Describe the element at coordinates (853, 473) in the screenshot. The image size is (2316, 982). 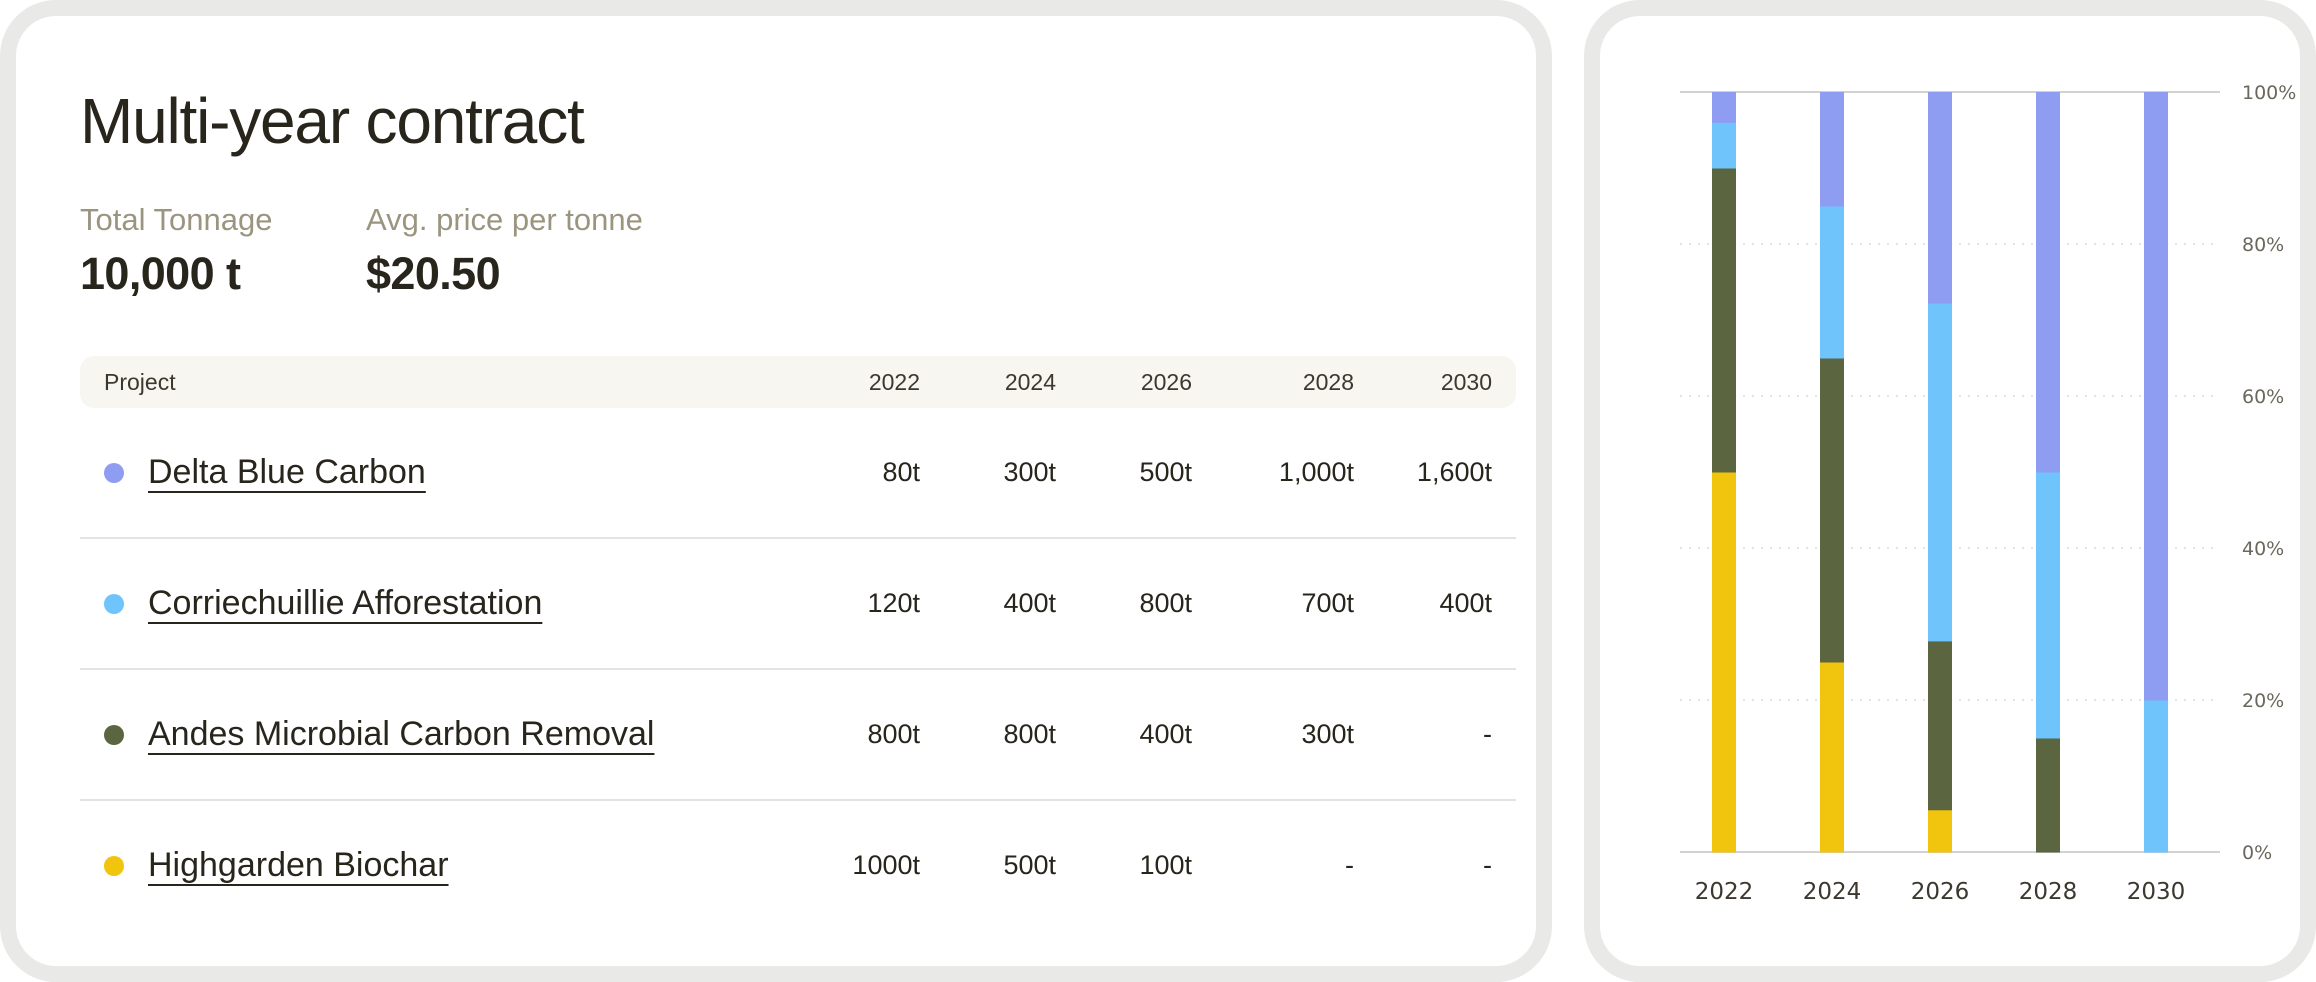
I see `table-cell: 80t` at that location.